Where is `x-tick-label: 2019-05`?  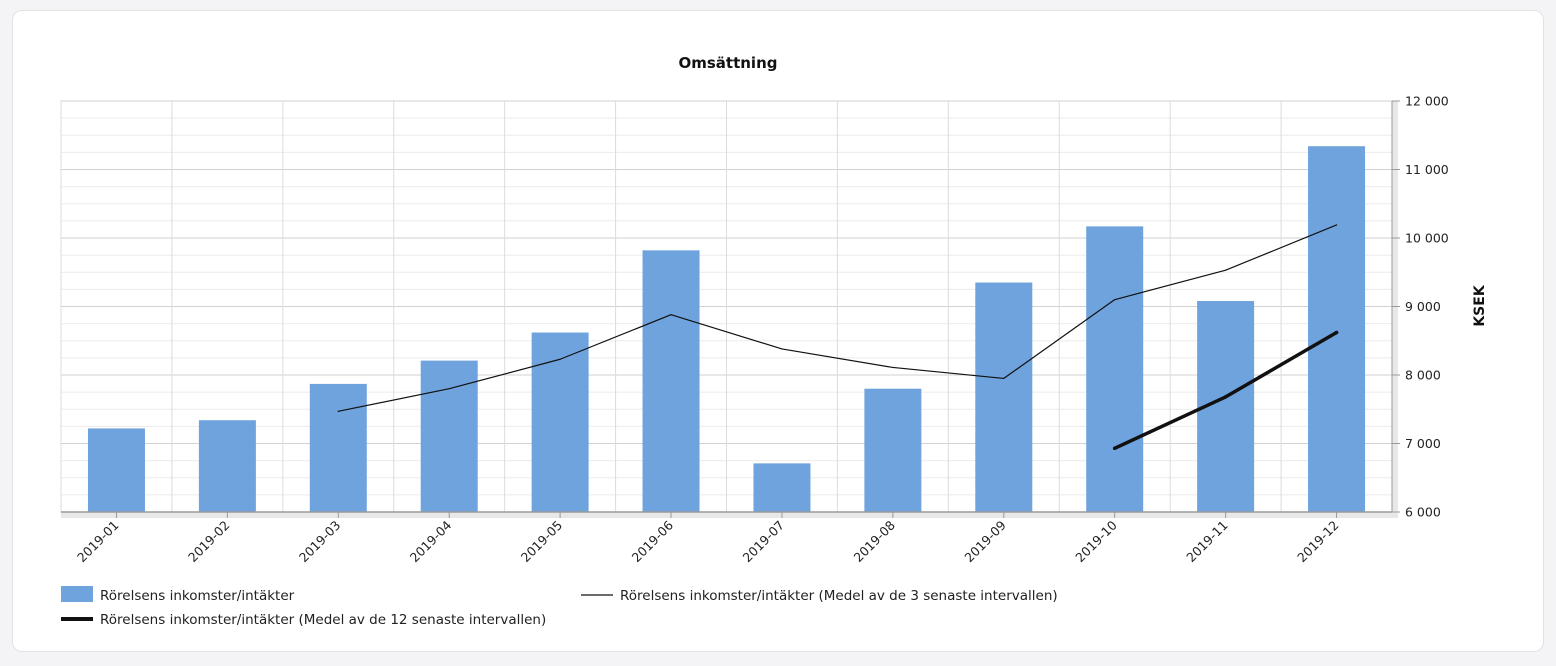 x-tick-label: 2019-05 is located at coordinates (542, 542).